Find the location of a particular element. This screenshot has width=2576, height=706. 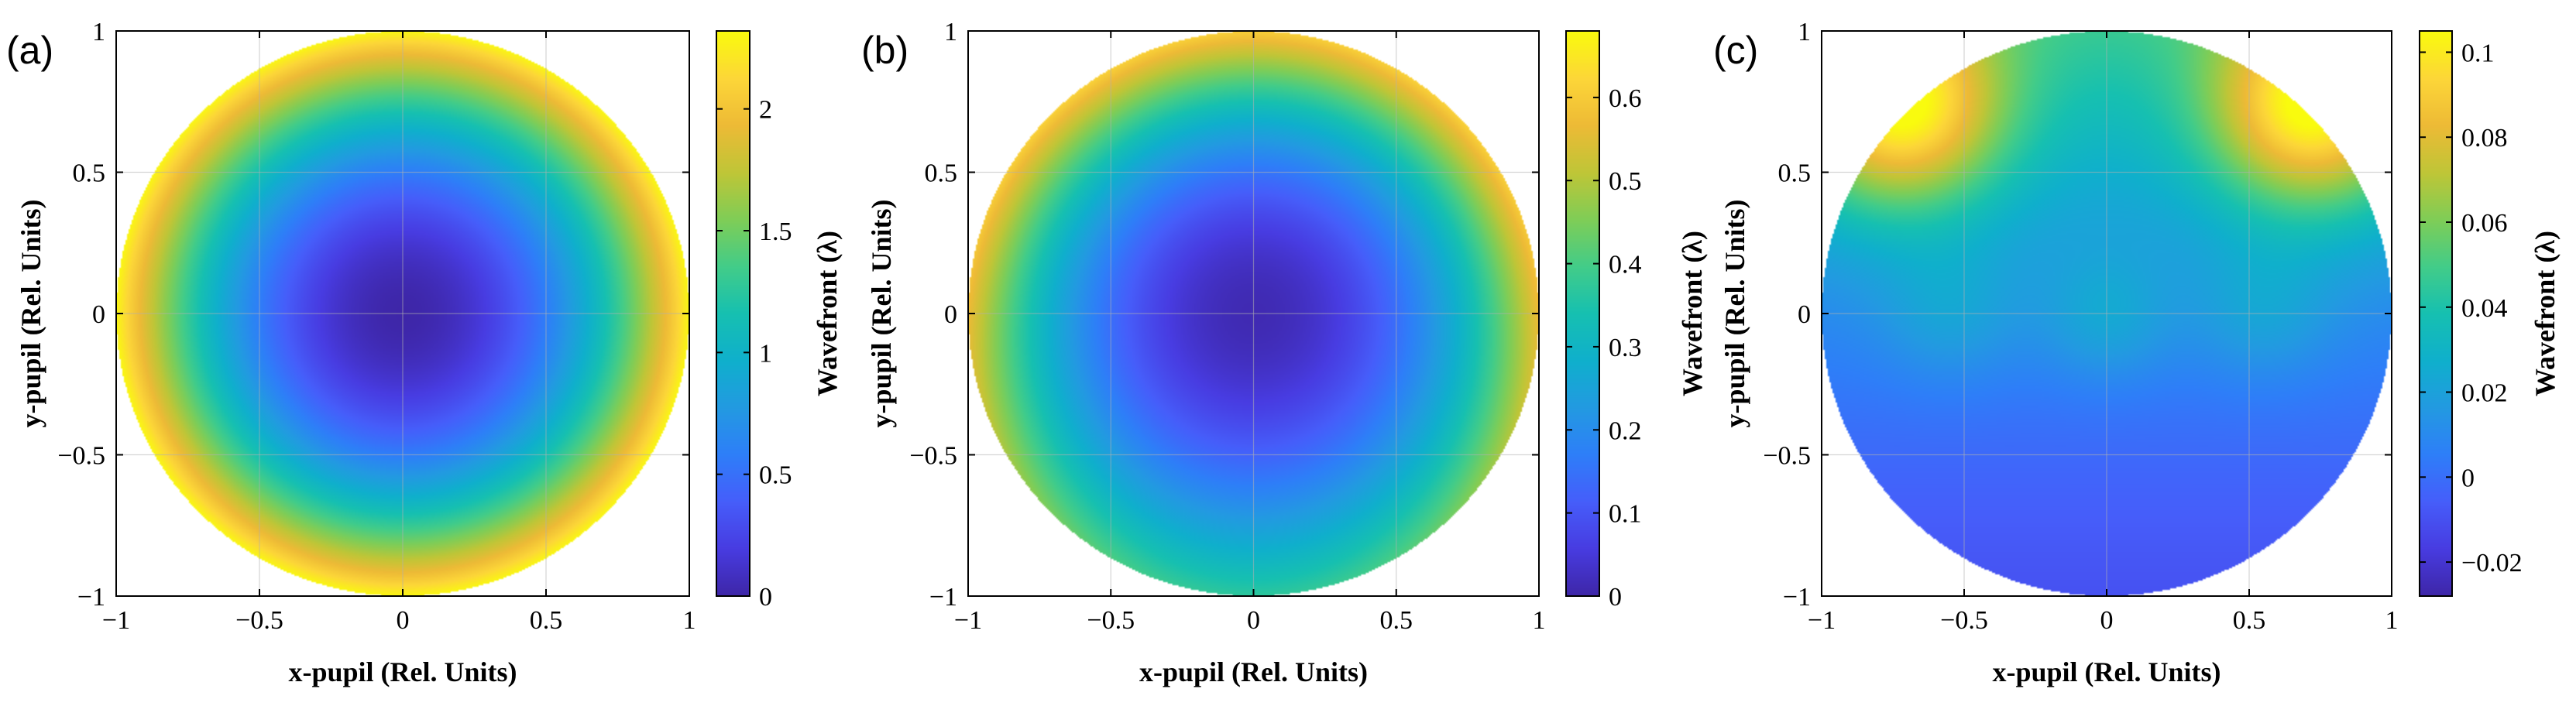

colorbar-tick-label: 0.2 is located at coordinates (1625, 430).